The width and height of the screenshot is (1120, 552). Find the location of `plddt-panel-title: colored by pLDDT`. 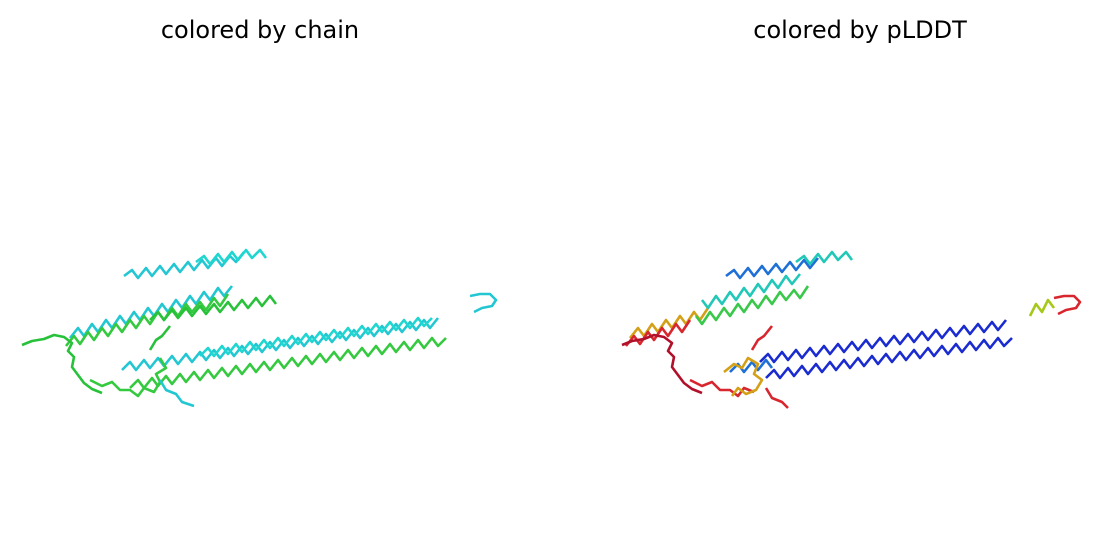

plddt-panel-title: colored by pLDDT is located at coordinates (860, 30).